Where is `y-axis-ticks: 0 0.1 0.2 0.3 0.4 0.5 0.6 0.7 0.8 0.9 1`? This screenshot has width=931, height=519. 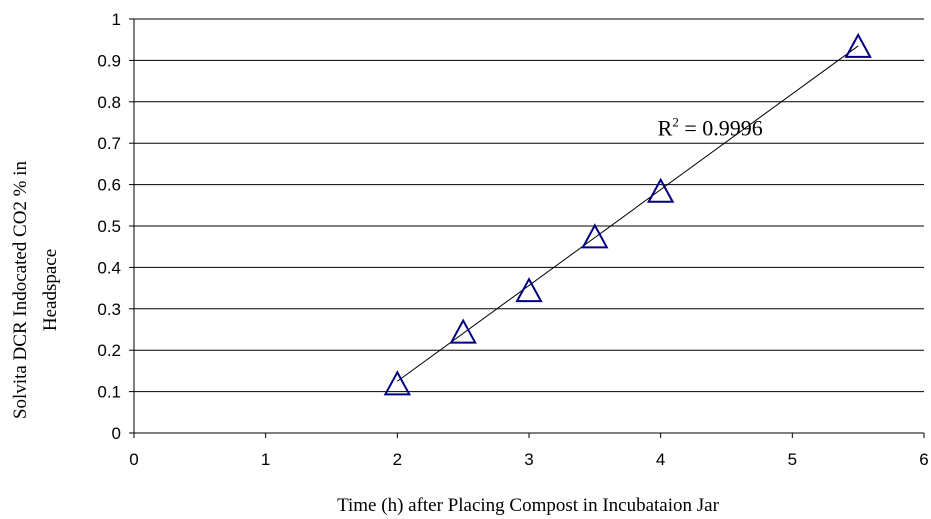 y-axis-ticks: 0 0.1 0.2 0.3 0.4 0.5 0.6 0.7 0.8 0.9 1 is located at coordinates (115, 226).